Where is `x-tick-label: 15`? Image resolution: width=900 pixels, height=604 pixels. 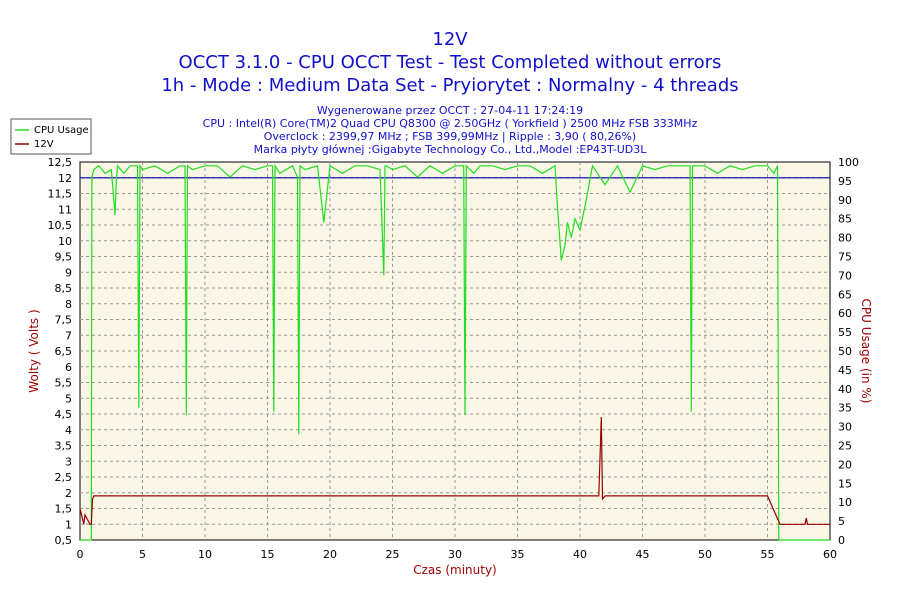
x-tick-label: 15 is located at coordinates (268, 554).